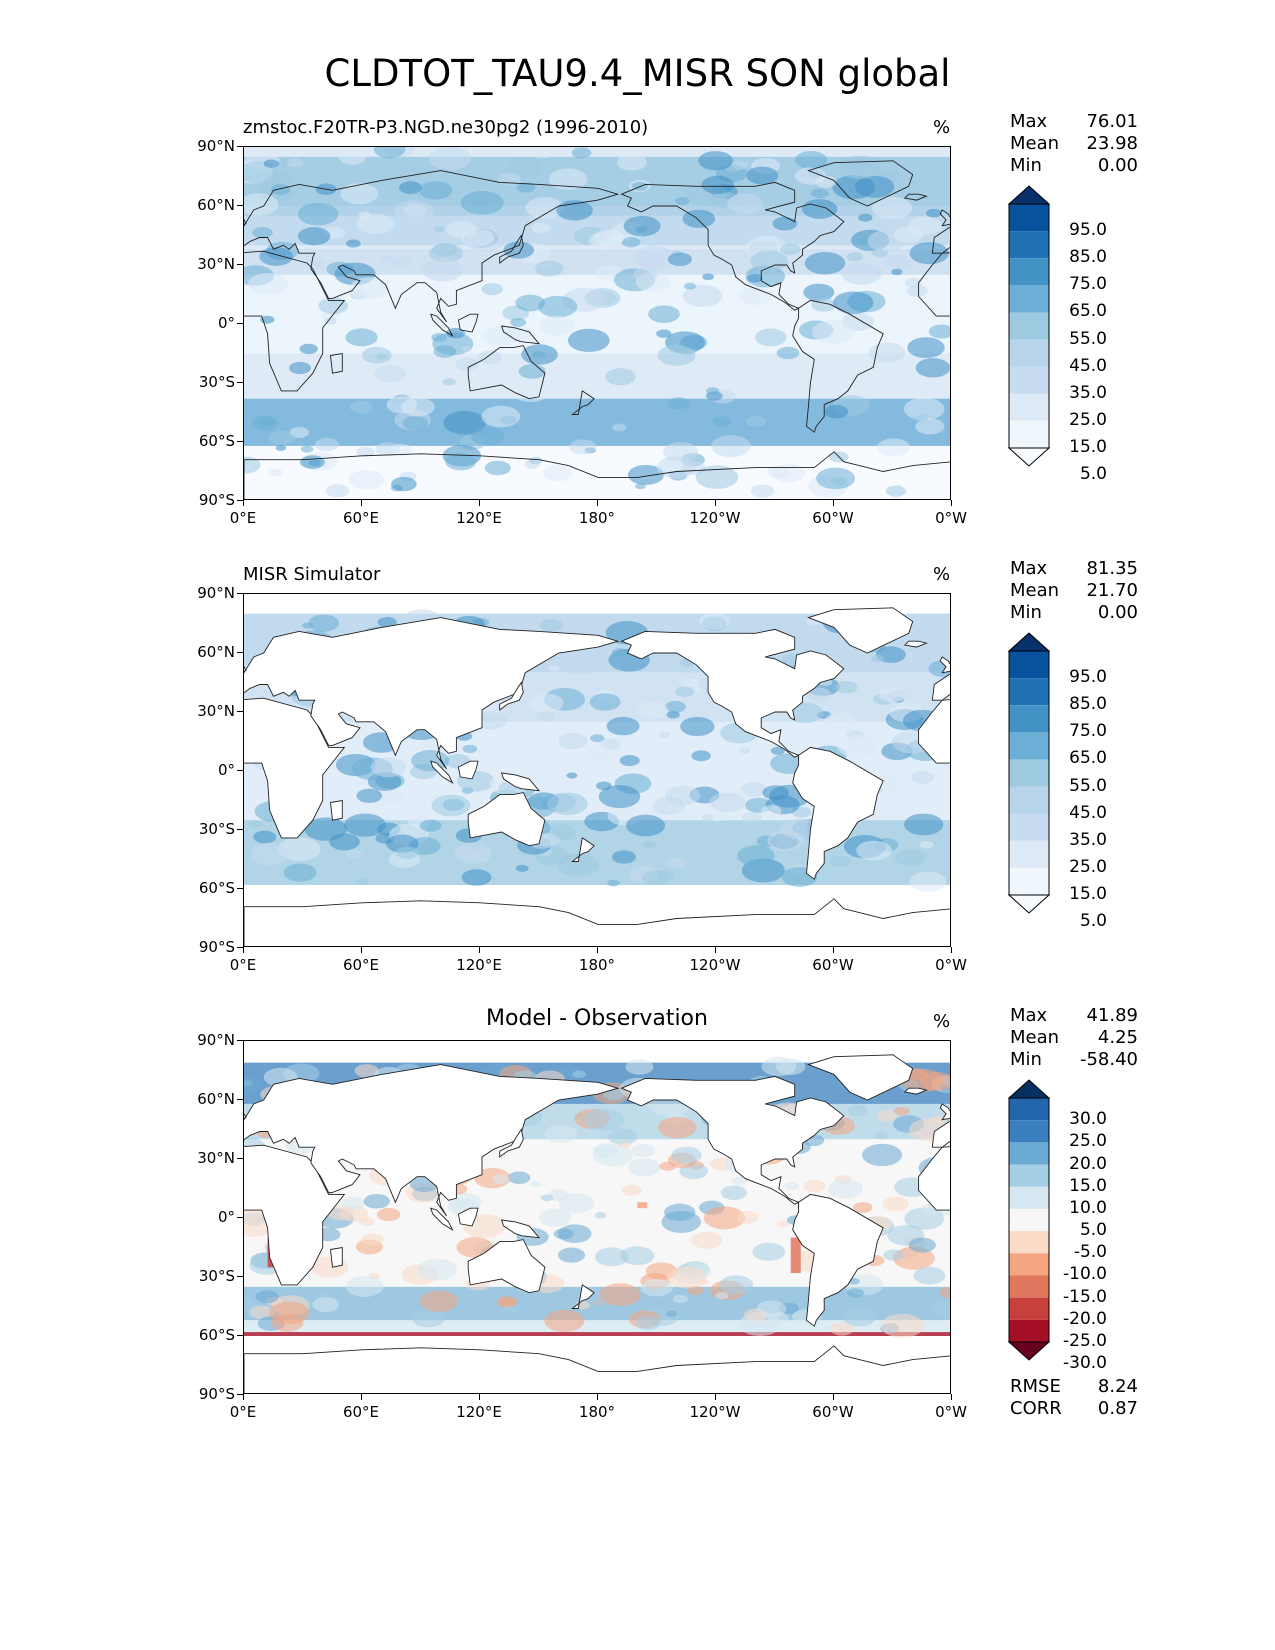  I want to click on stat-row: Min 0.00, so click(1074, 613).